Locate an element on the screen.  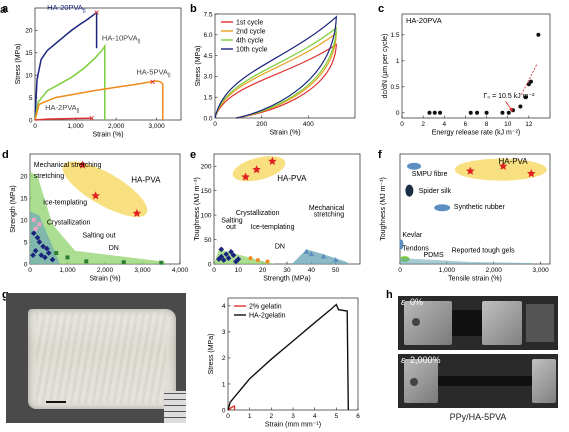
sample-stretched is located at coordinates (486, 381).